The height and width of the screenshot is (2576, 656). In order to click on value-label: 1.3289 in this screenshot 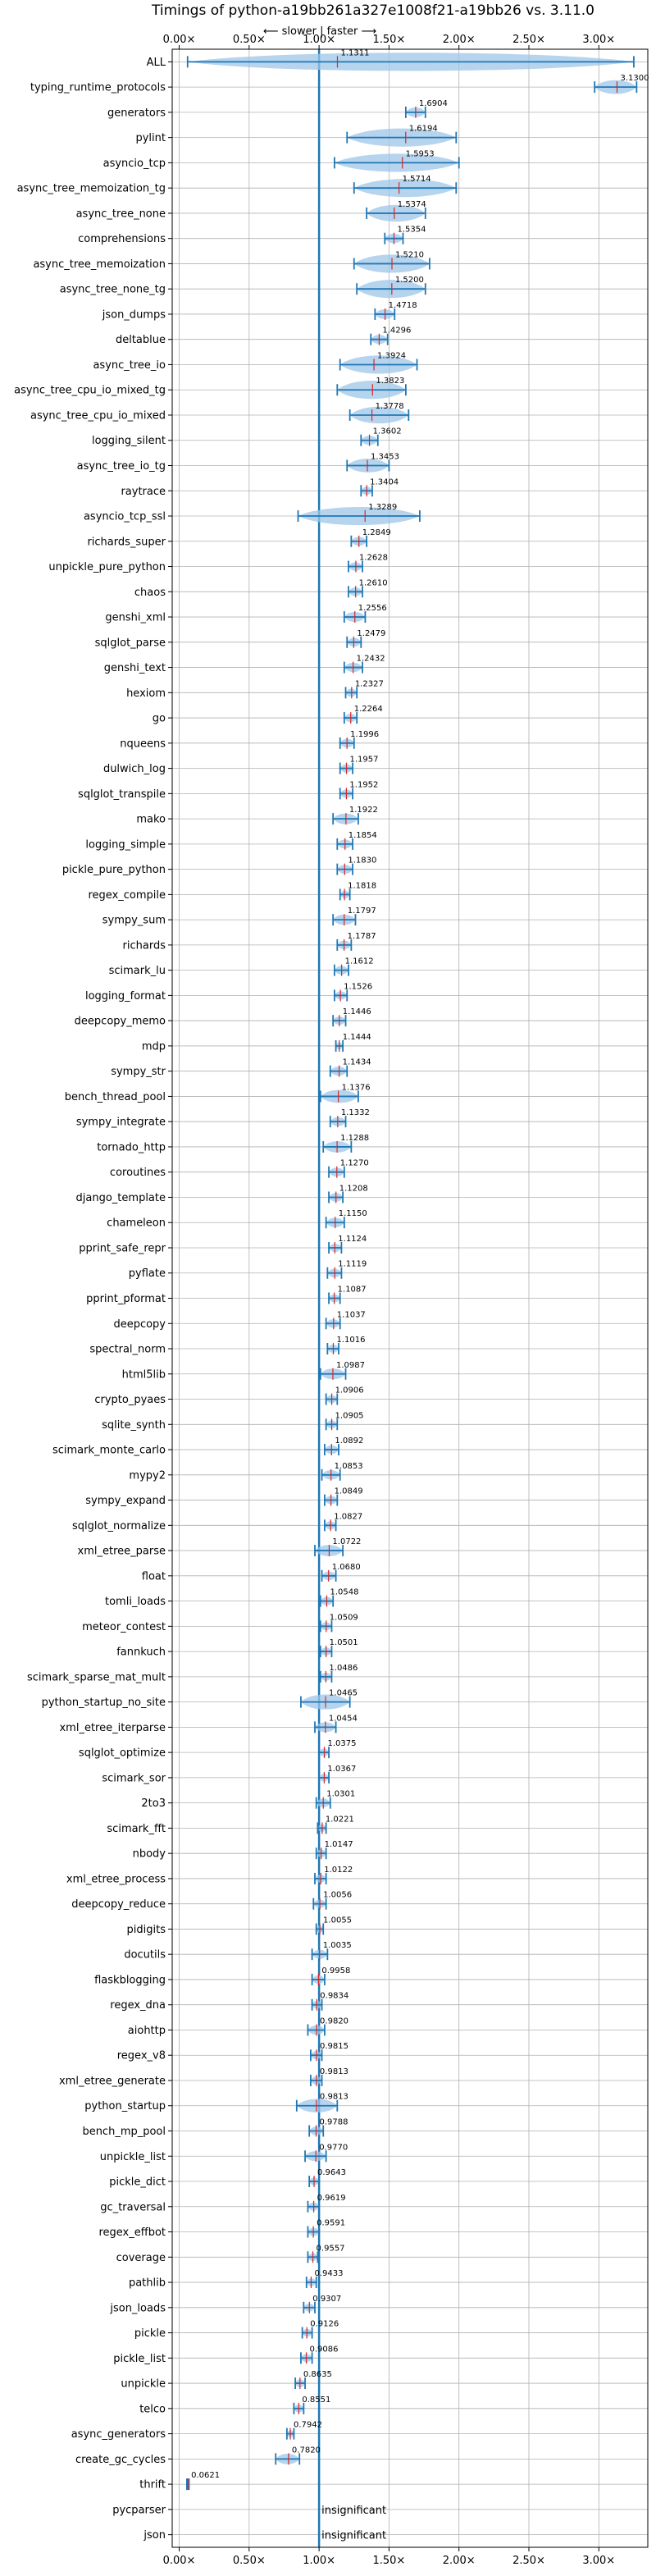, I will do `click(382, 508)`.